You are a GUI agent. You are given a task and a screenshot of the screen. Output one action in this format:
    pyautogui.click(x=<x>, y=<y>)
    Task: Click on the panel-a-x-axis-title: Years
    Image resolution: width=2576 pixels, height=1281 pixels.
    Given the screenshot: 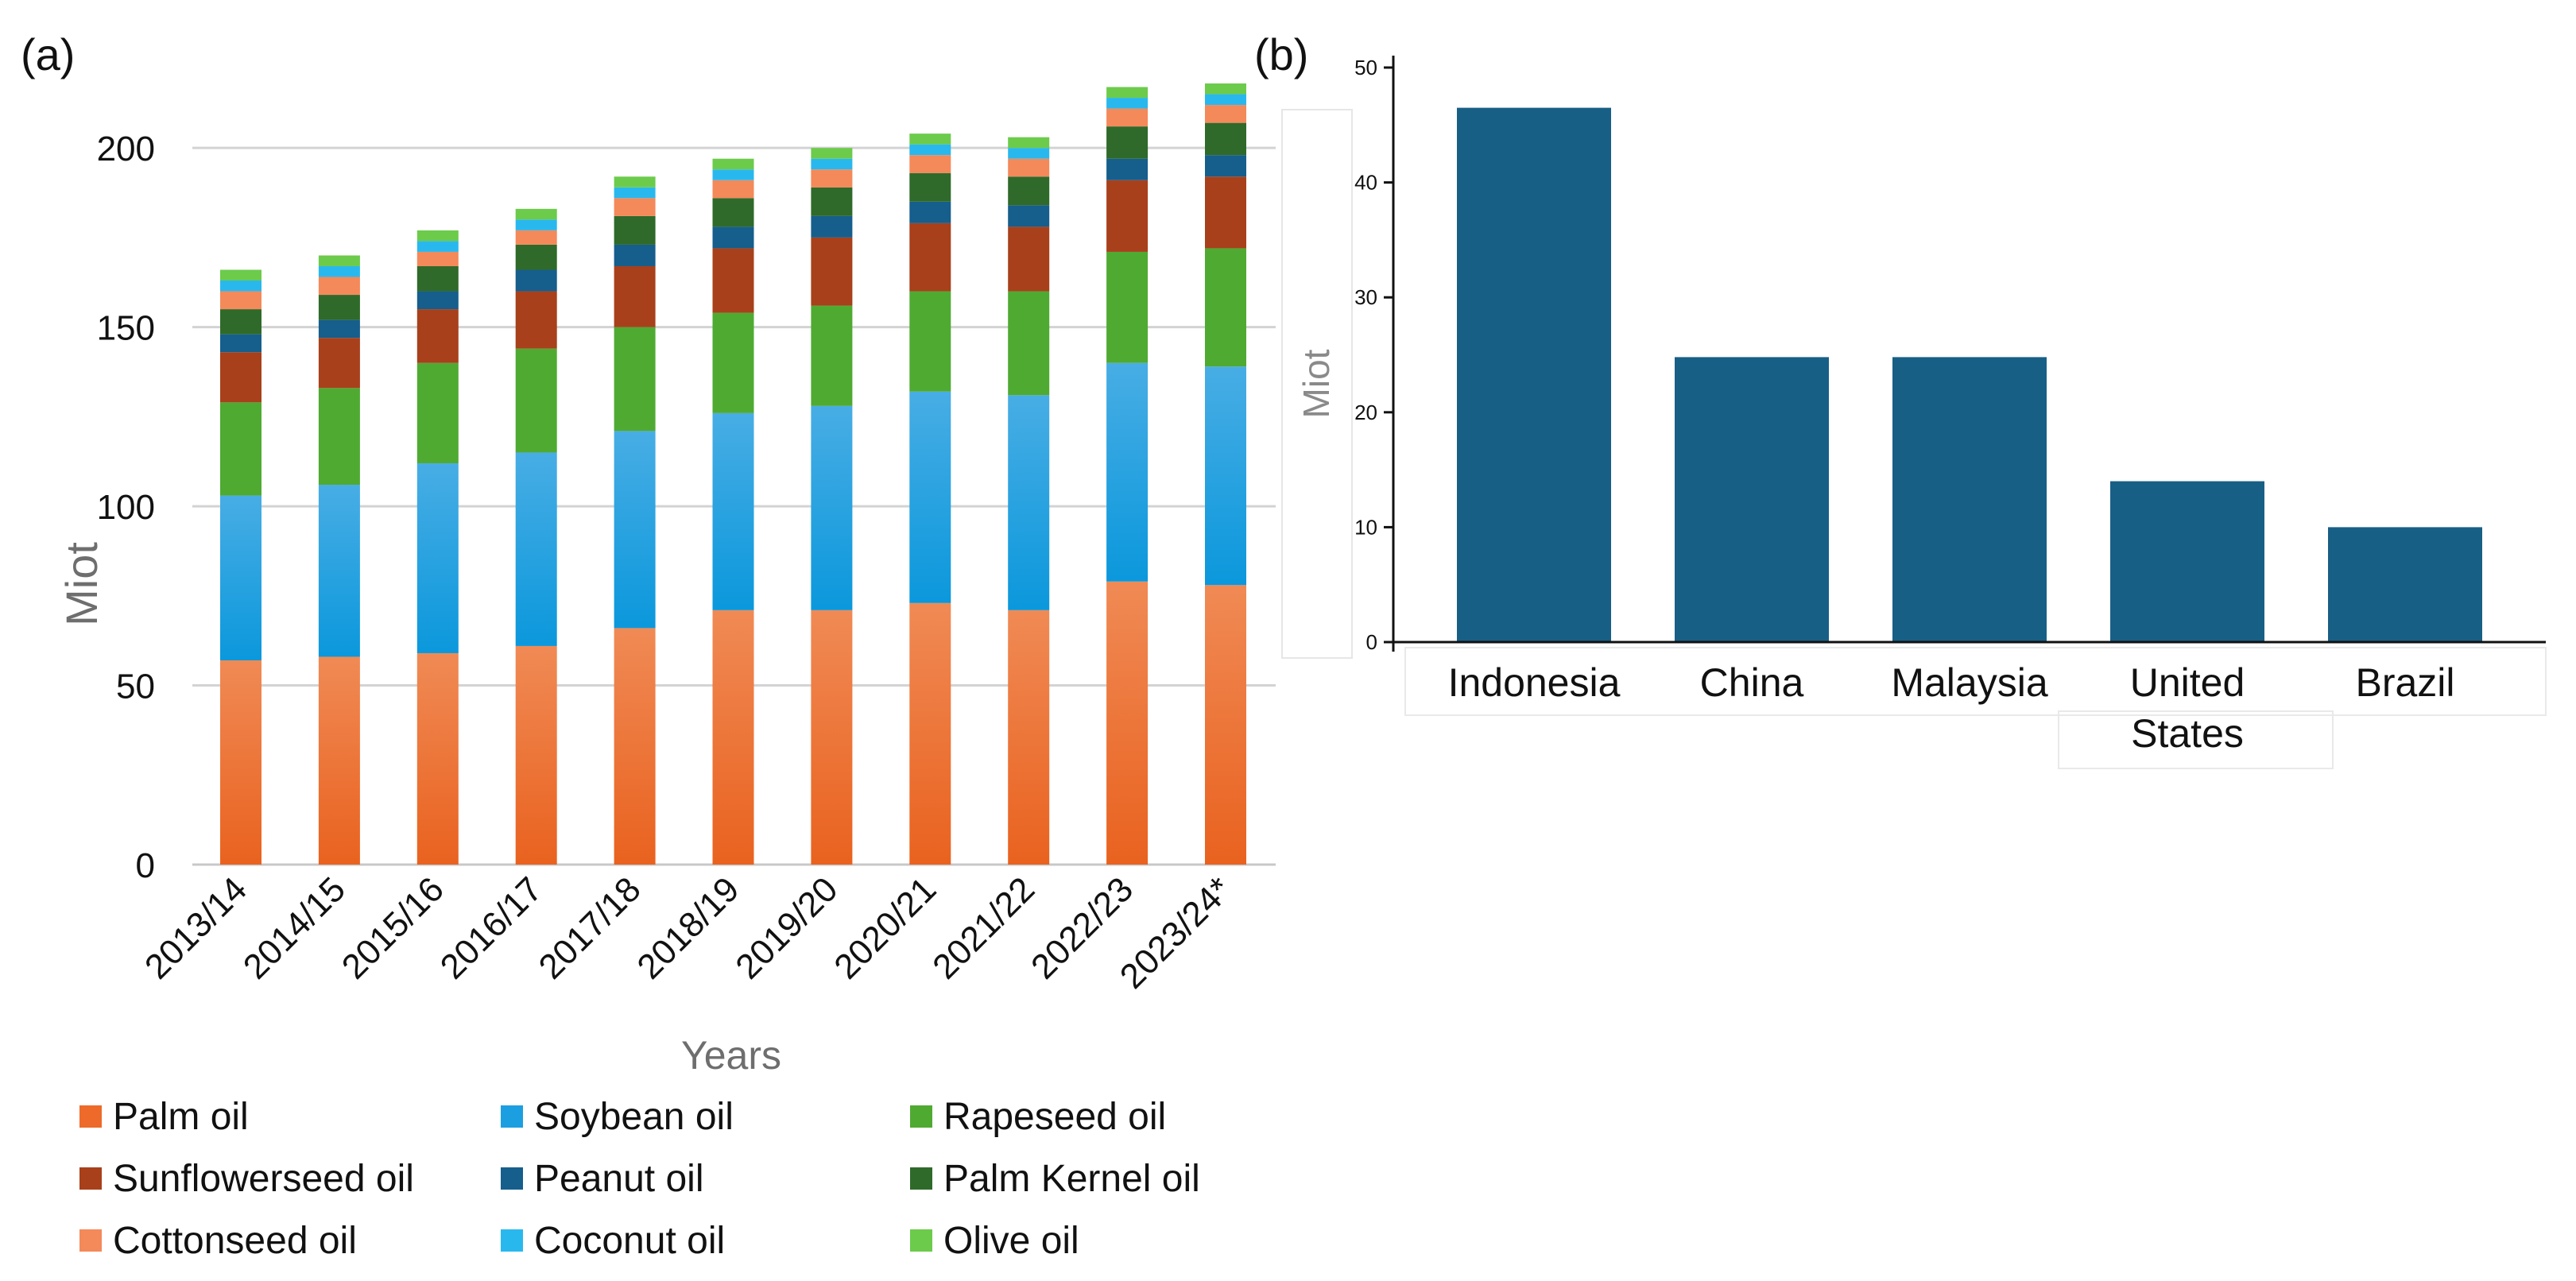 What is the action you would take?
    pyautogui.click(x=731, y=1055)
    